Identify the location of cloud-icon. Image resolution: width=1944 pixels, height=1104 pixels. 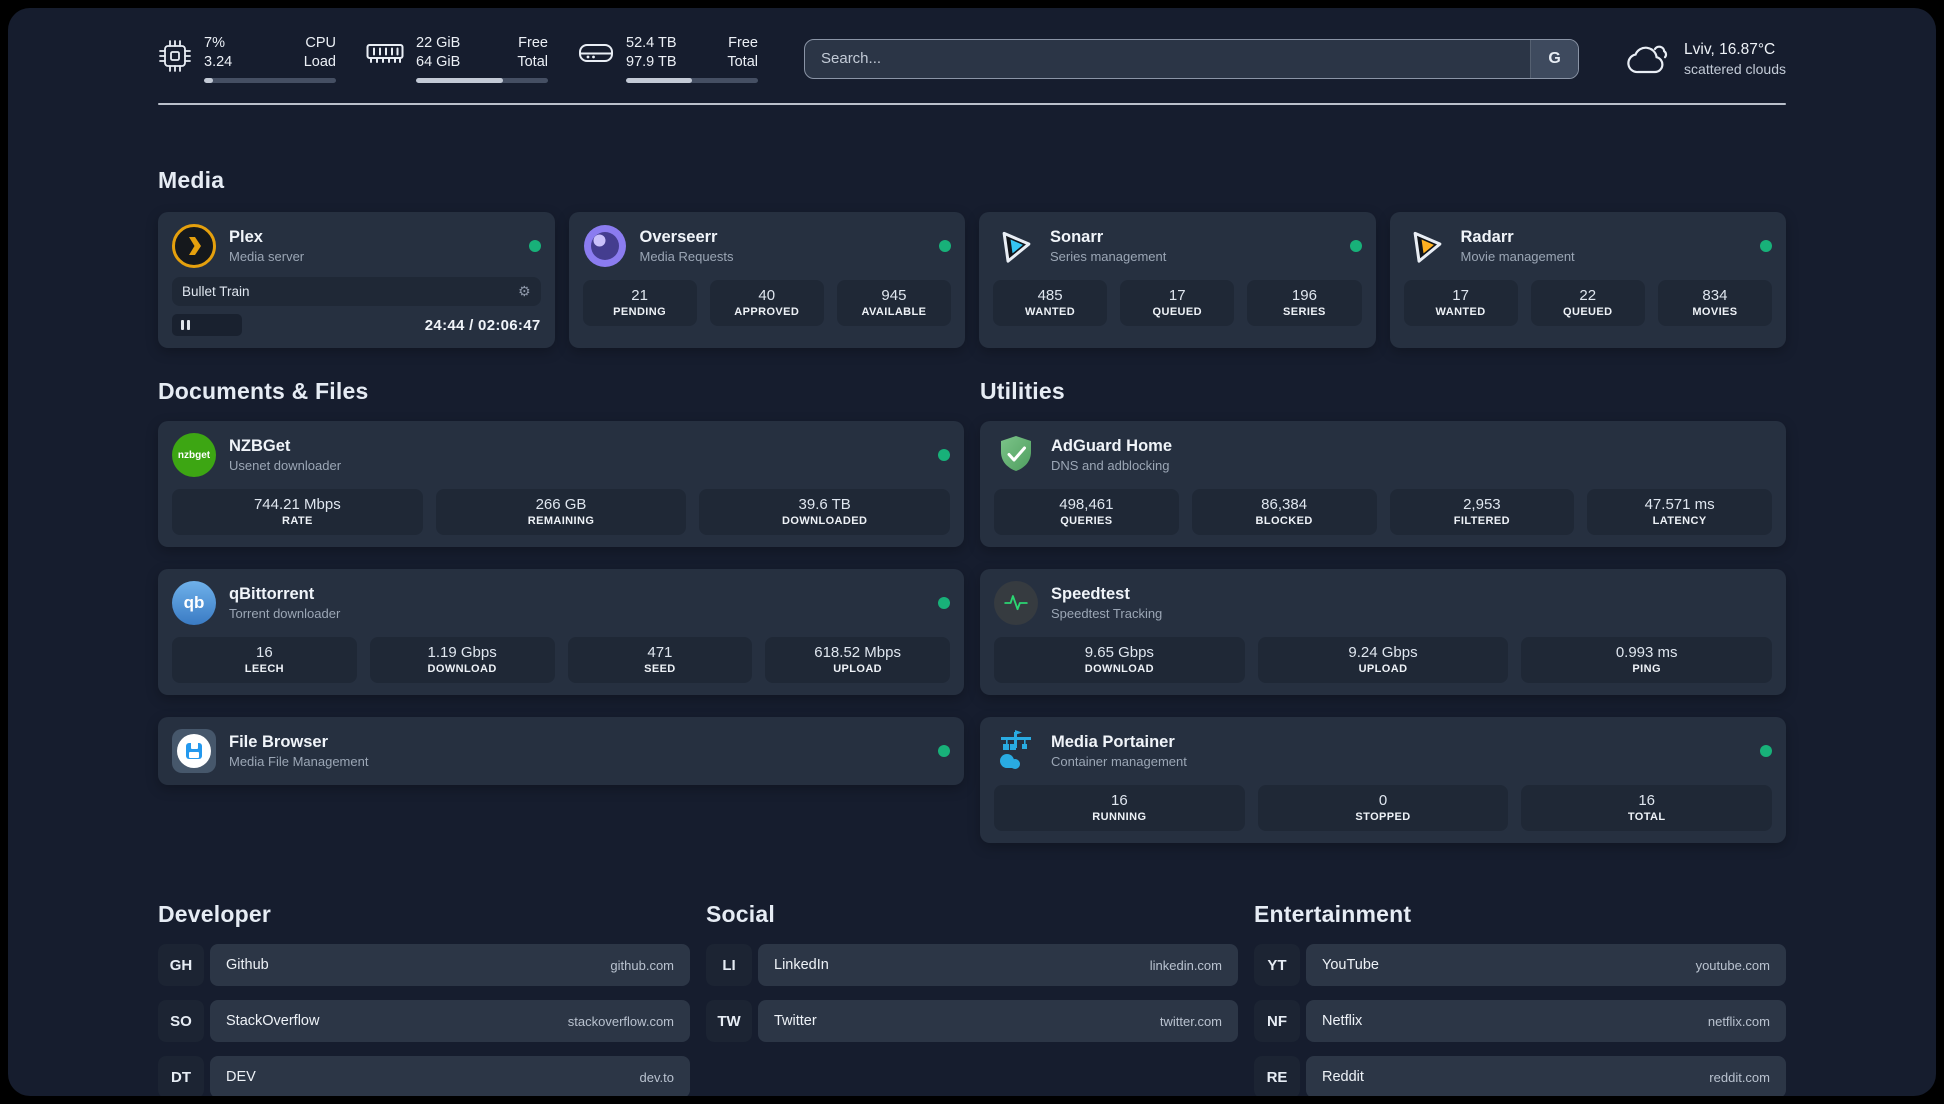
(1647, 59).